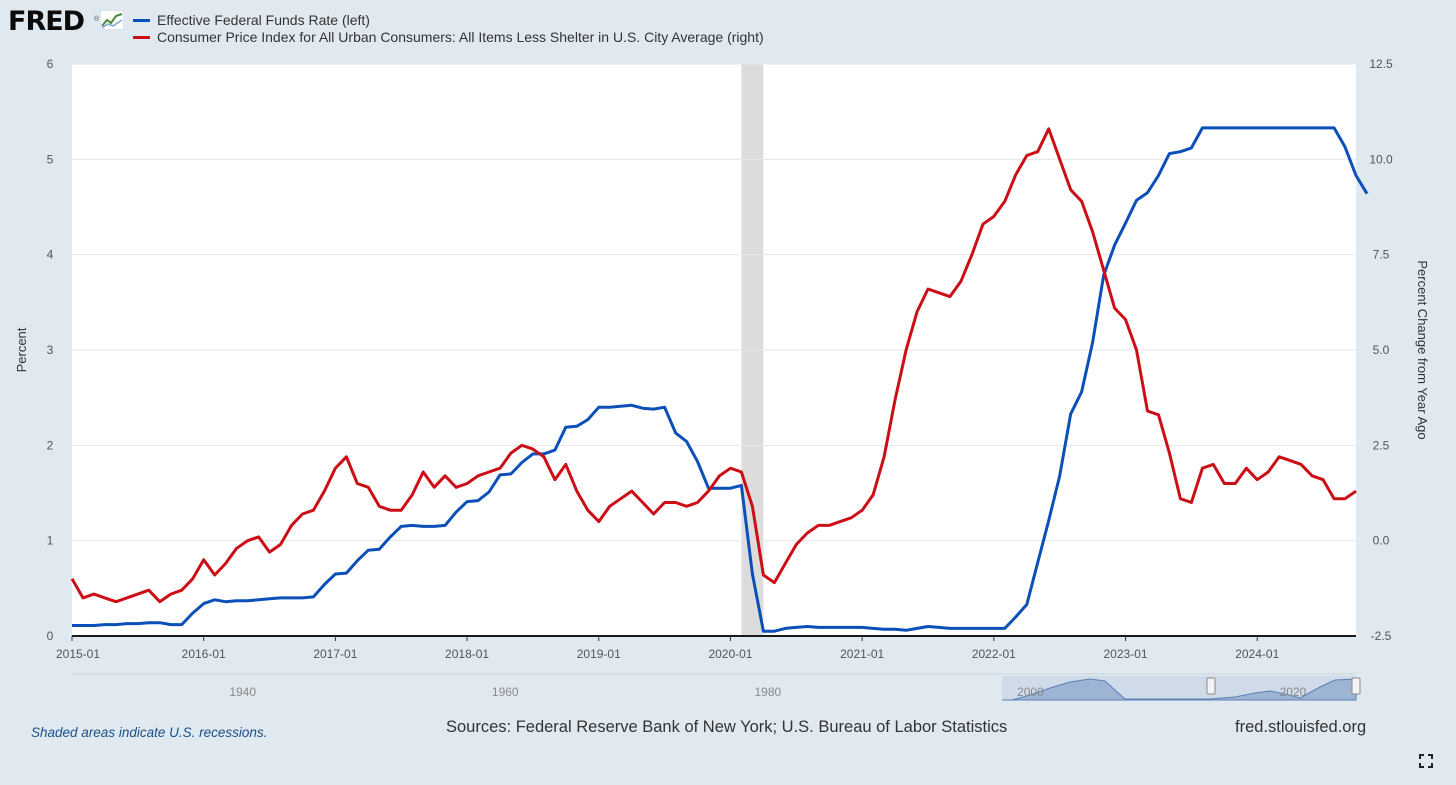 Image resolution: width=1456 pixels, height=785 pixels. What do you see at coordinates (599, 654) in the screenshot?
I see `x-tick-label: 2019-01` at bounding box center [599, 654].